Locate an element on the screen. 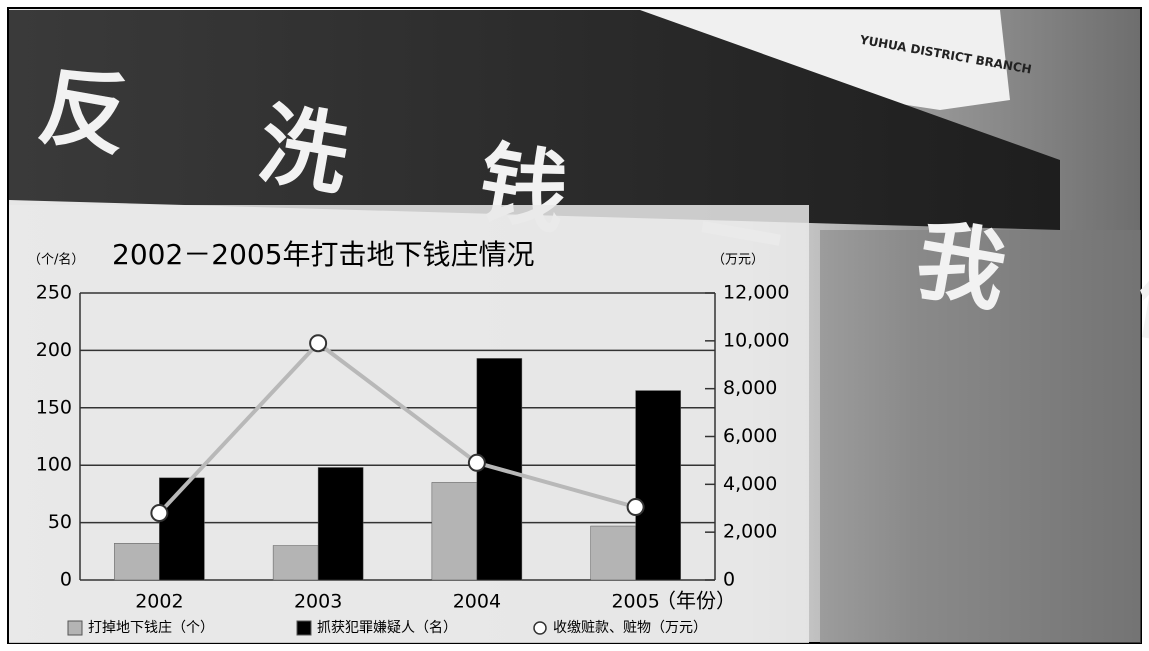  y-tick-label: 150 is located at coordinates (54, 407).